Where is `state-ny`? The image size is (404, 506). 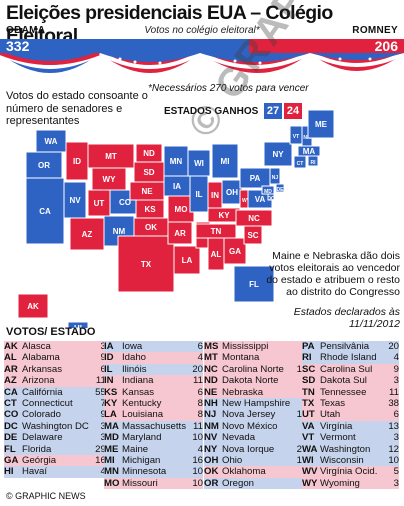 state-ny is located at coordinates (278, 154).